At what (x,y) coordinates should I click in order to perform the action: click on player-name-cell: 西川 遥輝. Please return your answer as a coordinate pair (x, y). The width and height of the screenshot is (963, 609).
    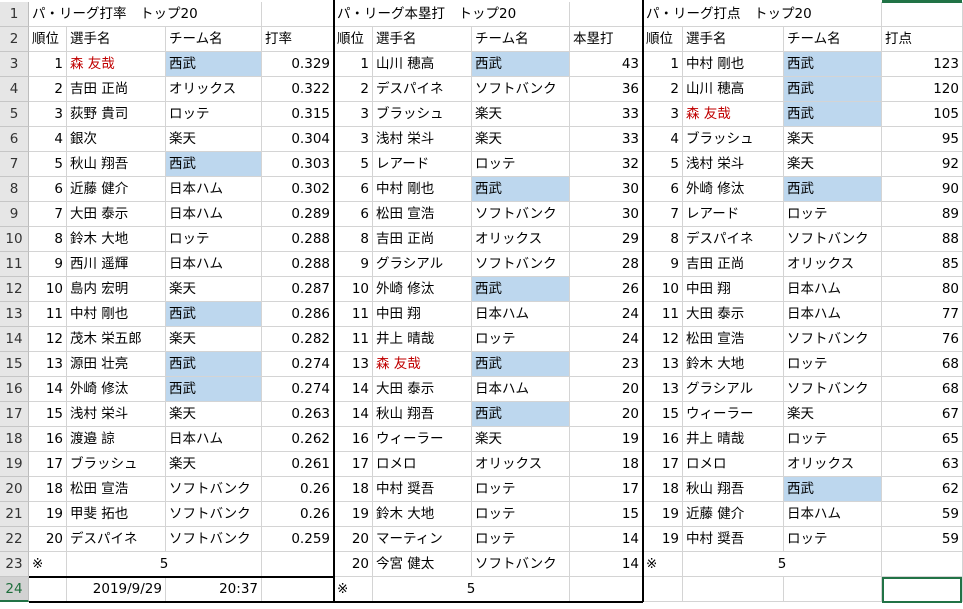
    Looking at the image, I should click on (116, 264).